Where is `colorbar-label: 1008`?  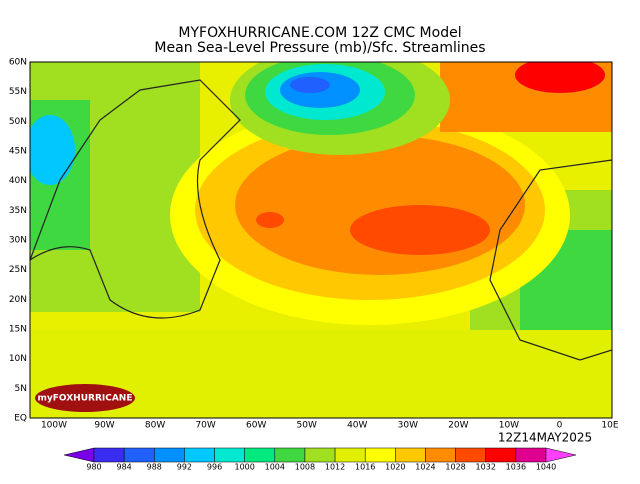 colorbar-label: 1008 is located at coordinates (305, 467).